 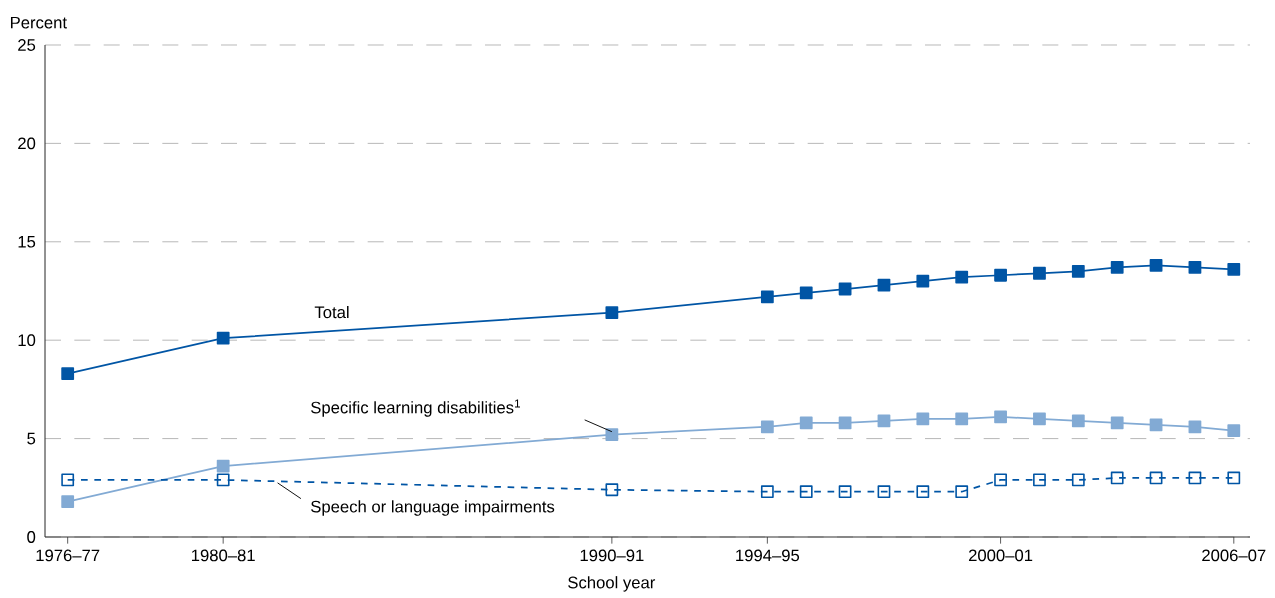 I want to click on y-tick-label: 25, so click(x=27, y=45).